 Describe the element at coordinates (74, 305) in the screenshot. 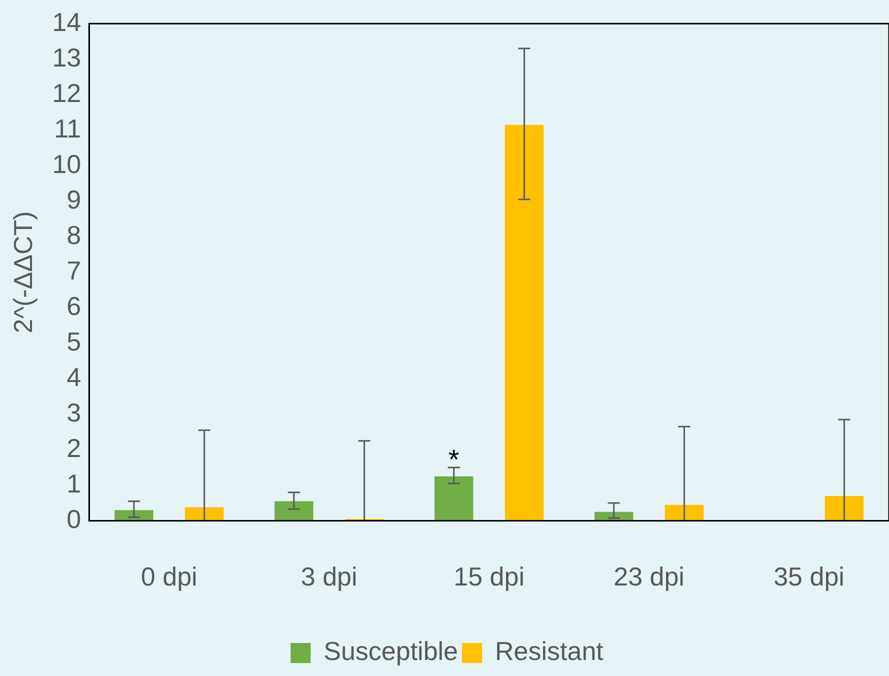

I see `y-tick-label: 6` at that location.